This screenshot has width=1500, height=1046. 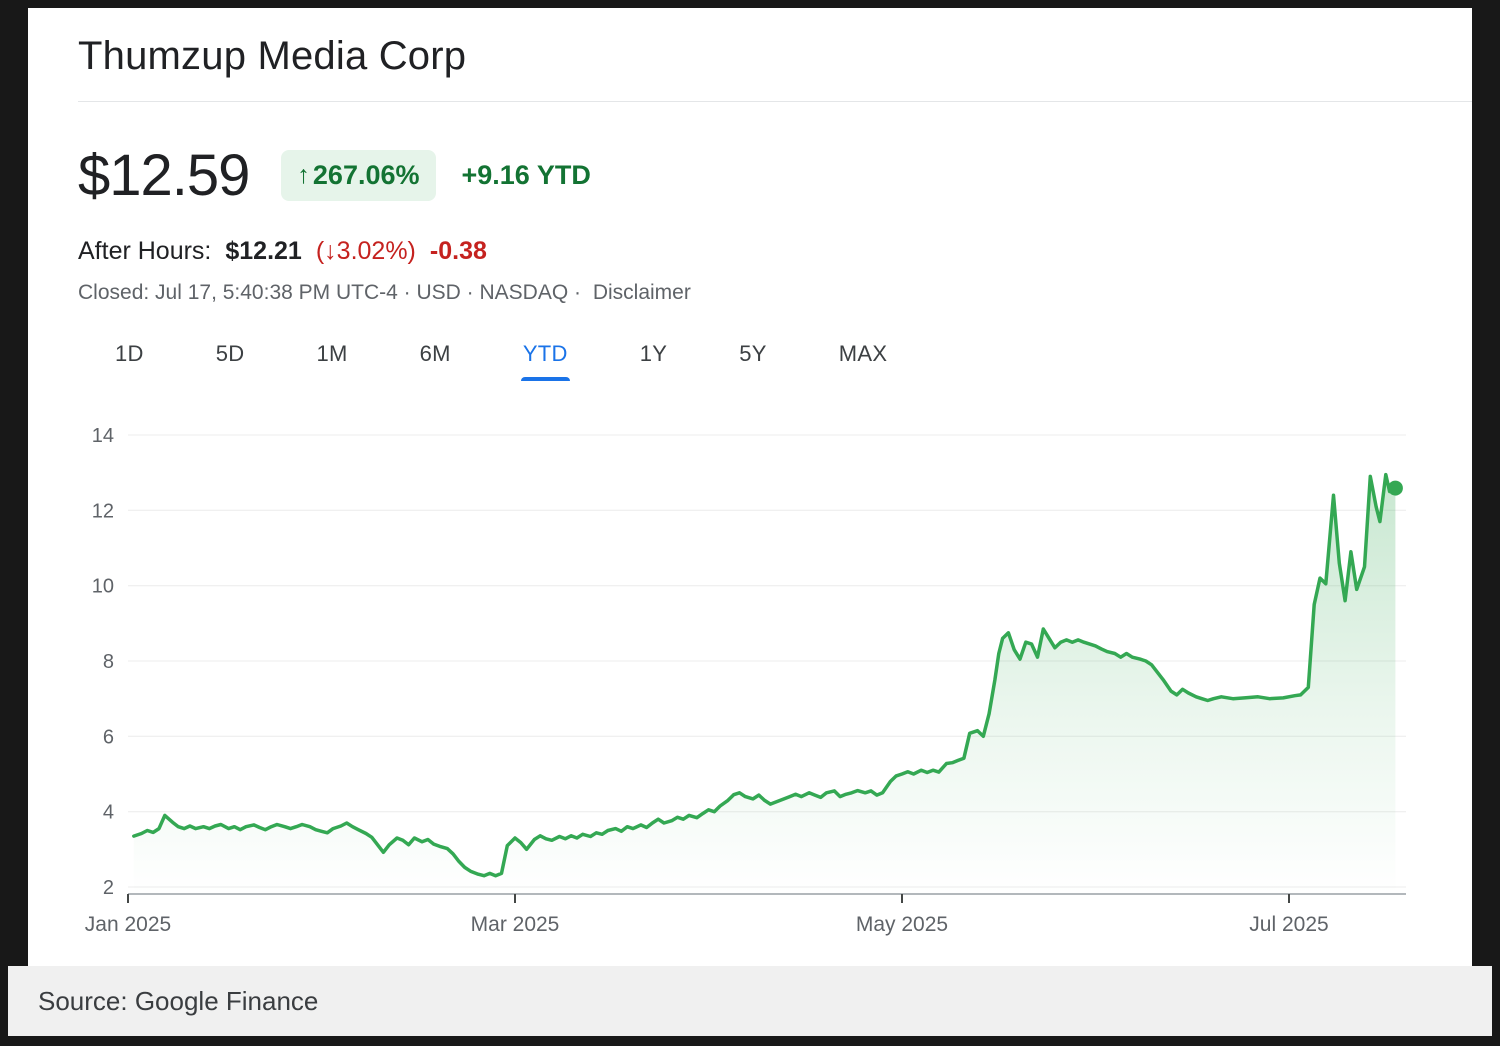 What do you see at coordinates (435, 361) in the screenshot?
I see `tab-6m: 6M` at bounding box center [435, 361].